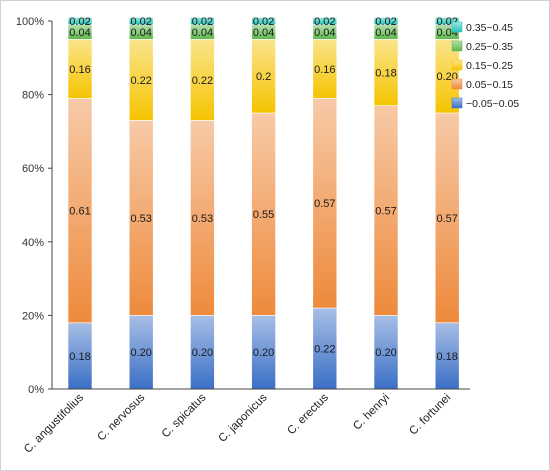 This screenshot has height=471, width=550. Describe the element at coordinates (33, 169) in the screenshot. I see `y-tick-label: 60%` at that location.